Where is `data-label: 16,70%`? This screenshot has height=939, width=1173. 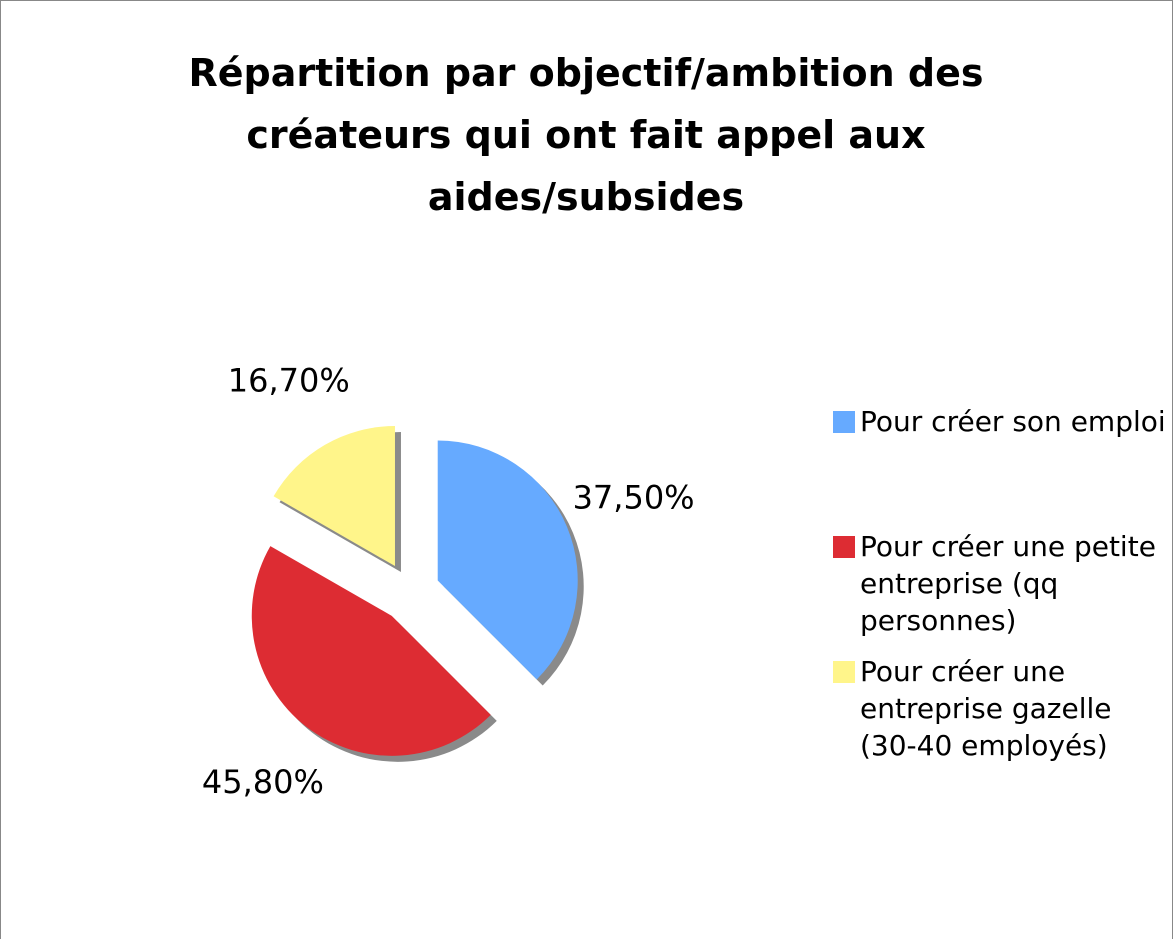 data-label: 16,70% is located at coordinates (289, 381).